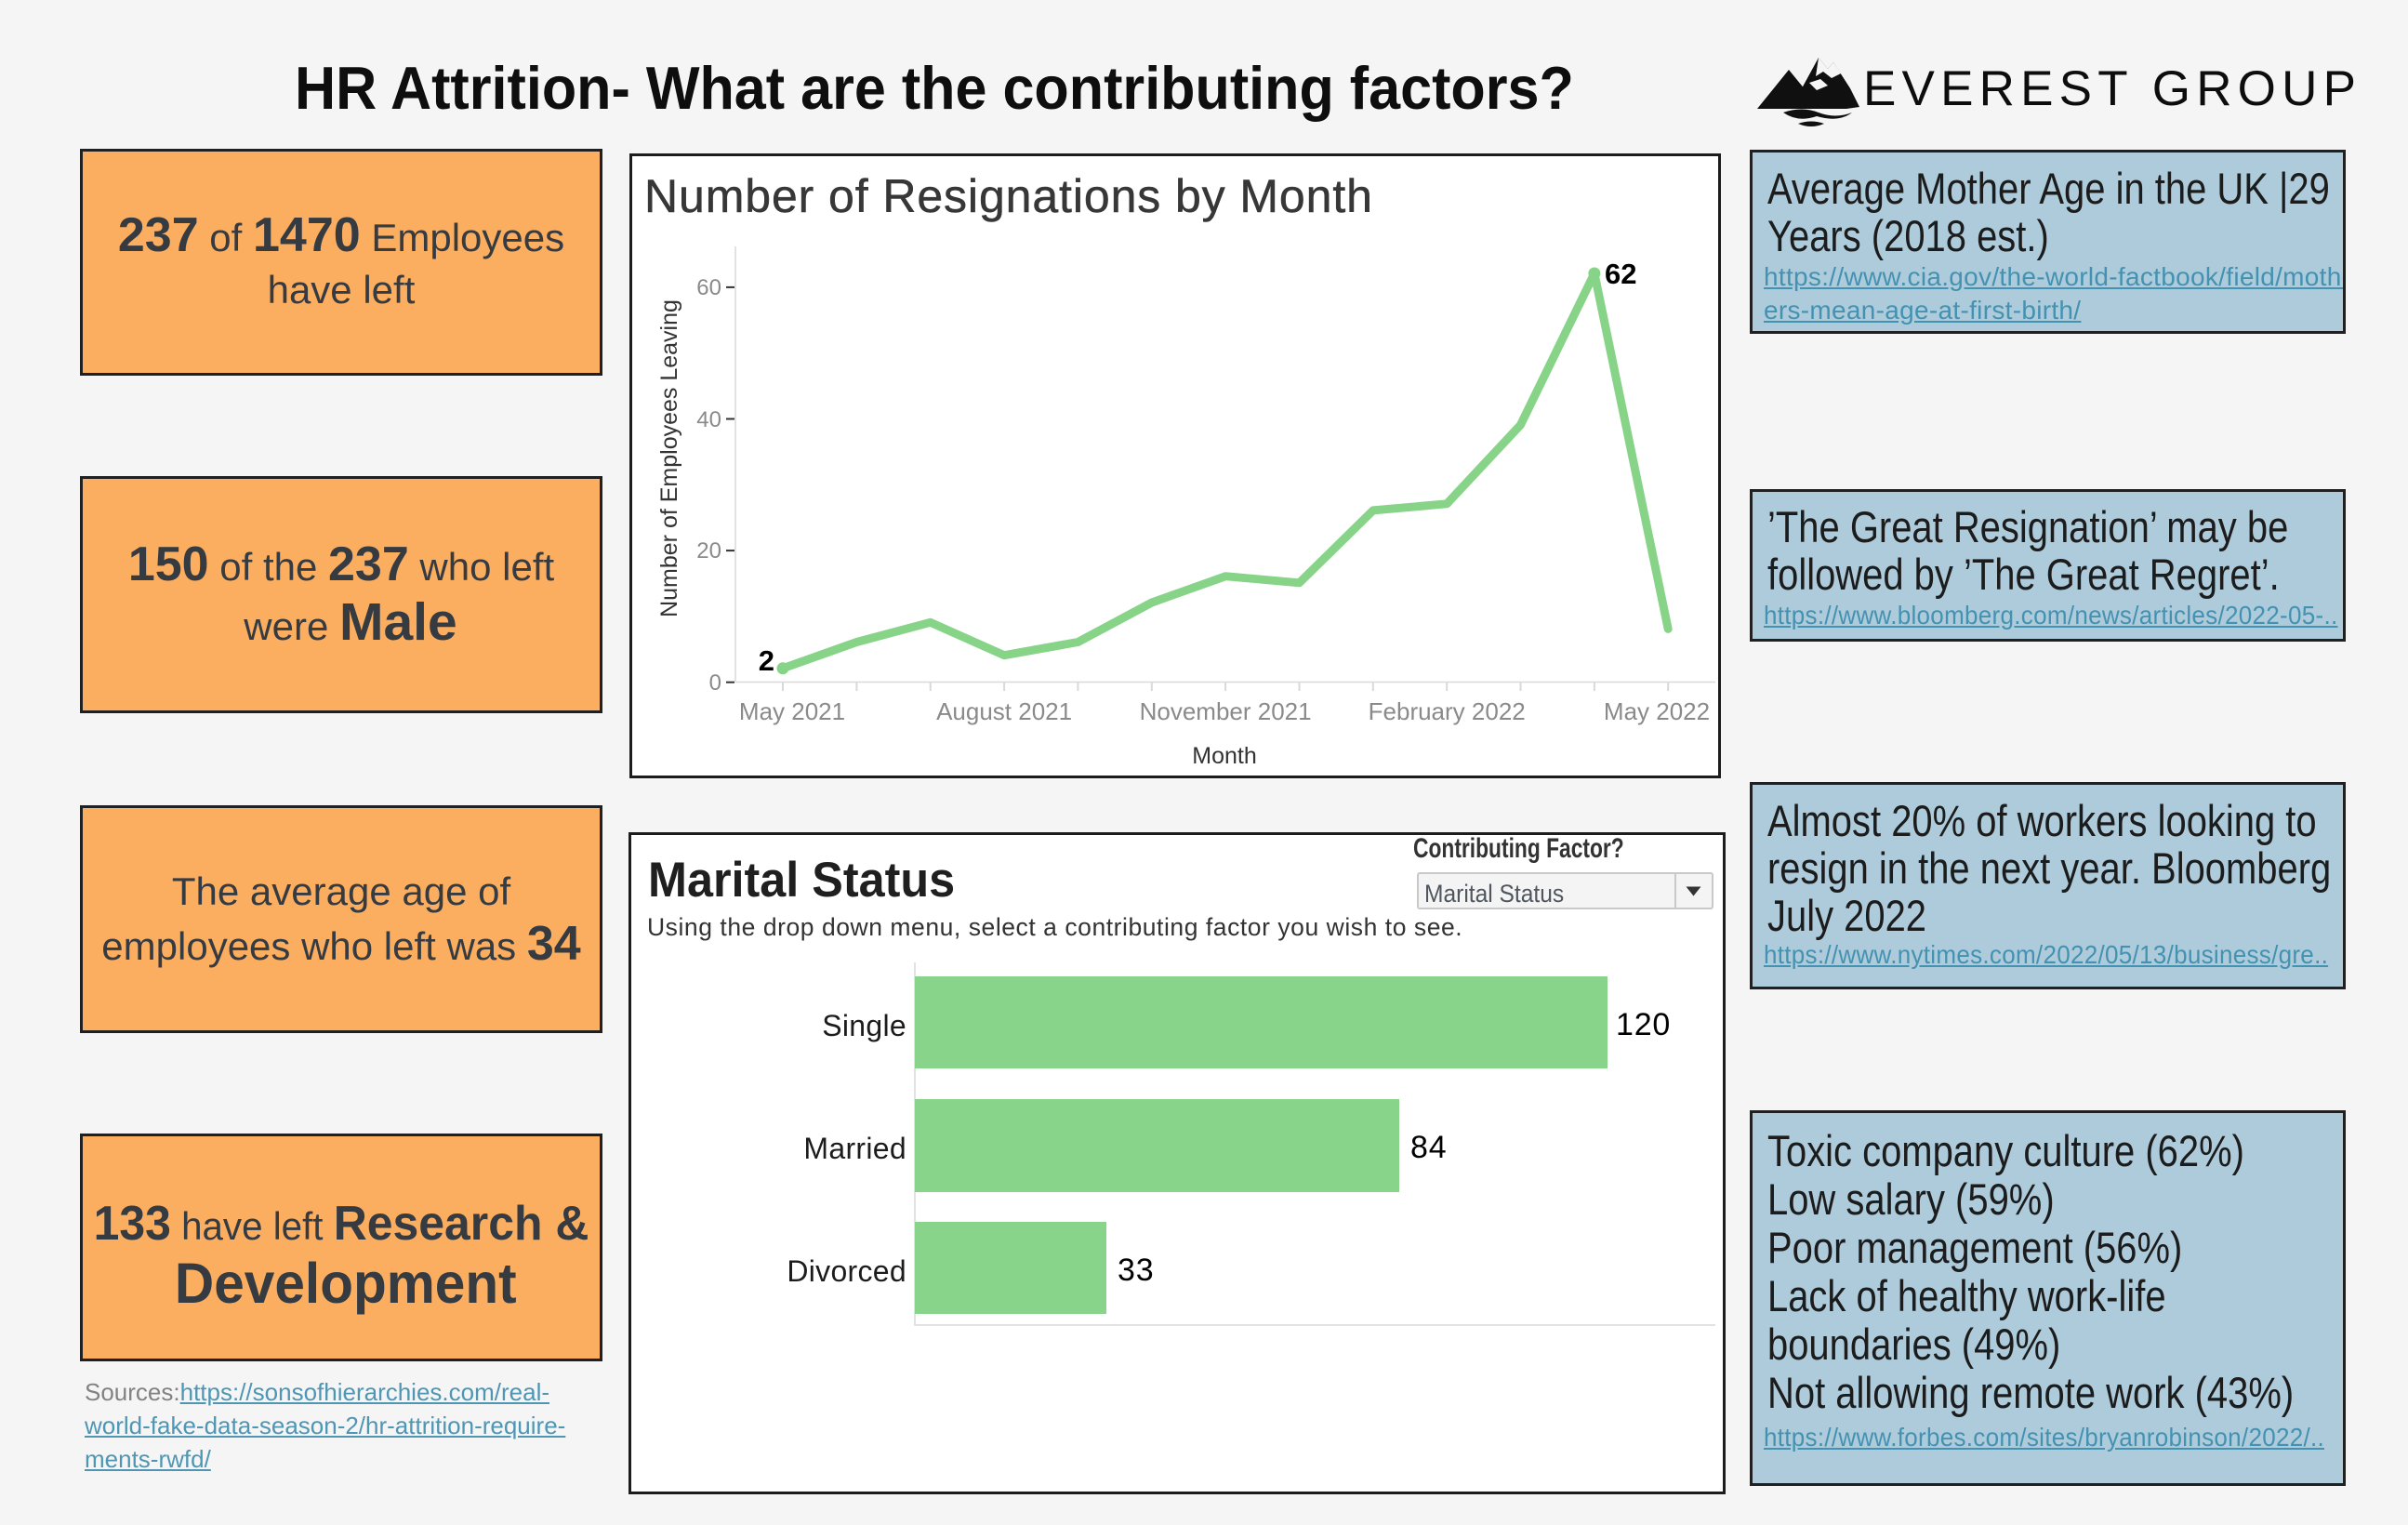 The width and height of the screenshot is (2408, 1525). What do you see at coordinates (1620, 274) in the screenshot?
I see `svg-text: 62` at bounding box center [1620, 274].